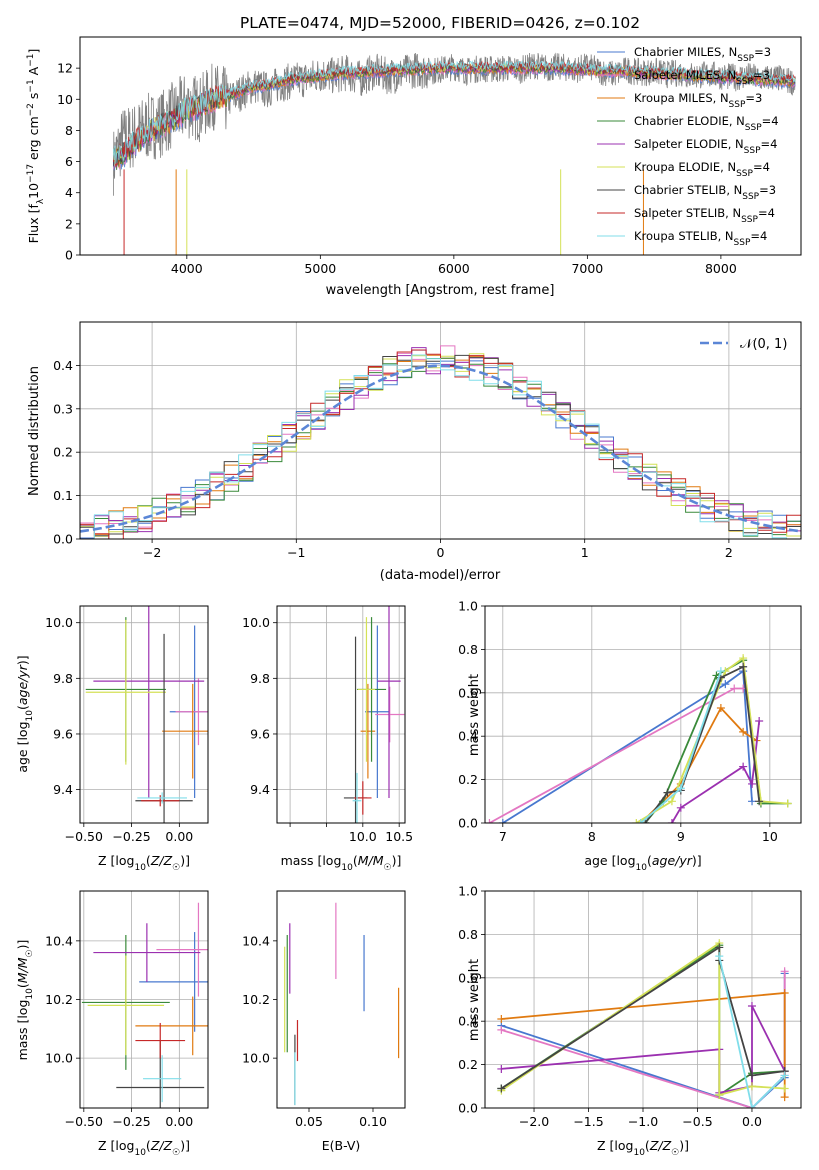  I want to click on x-tick-label: −2, so click(152, 552).